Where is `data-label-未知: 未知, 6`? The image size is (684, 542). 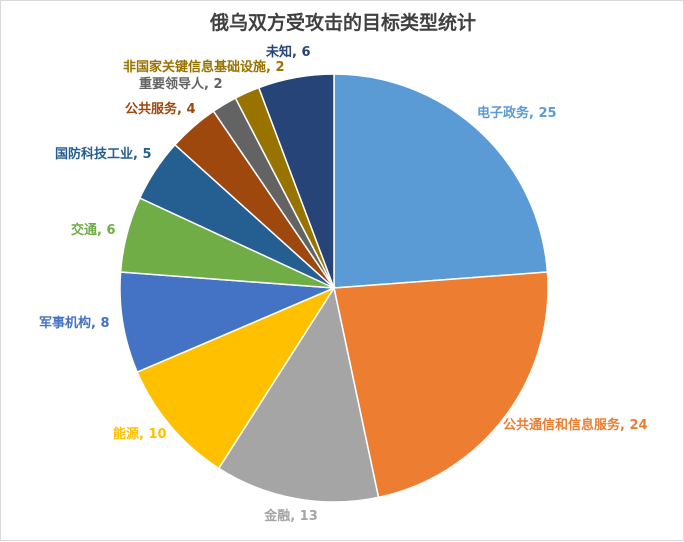
data-label-未知: 未知, 6 is located at coordinates (288, 52).